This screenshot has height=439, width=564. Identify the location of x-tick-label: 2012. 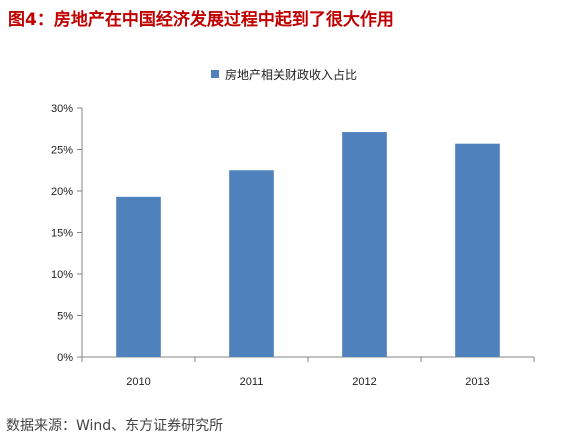
(364, 382).